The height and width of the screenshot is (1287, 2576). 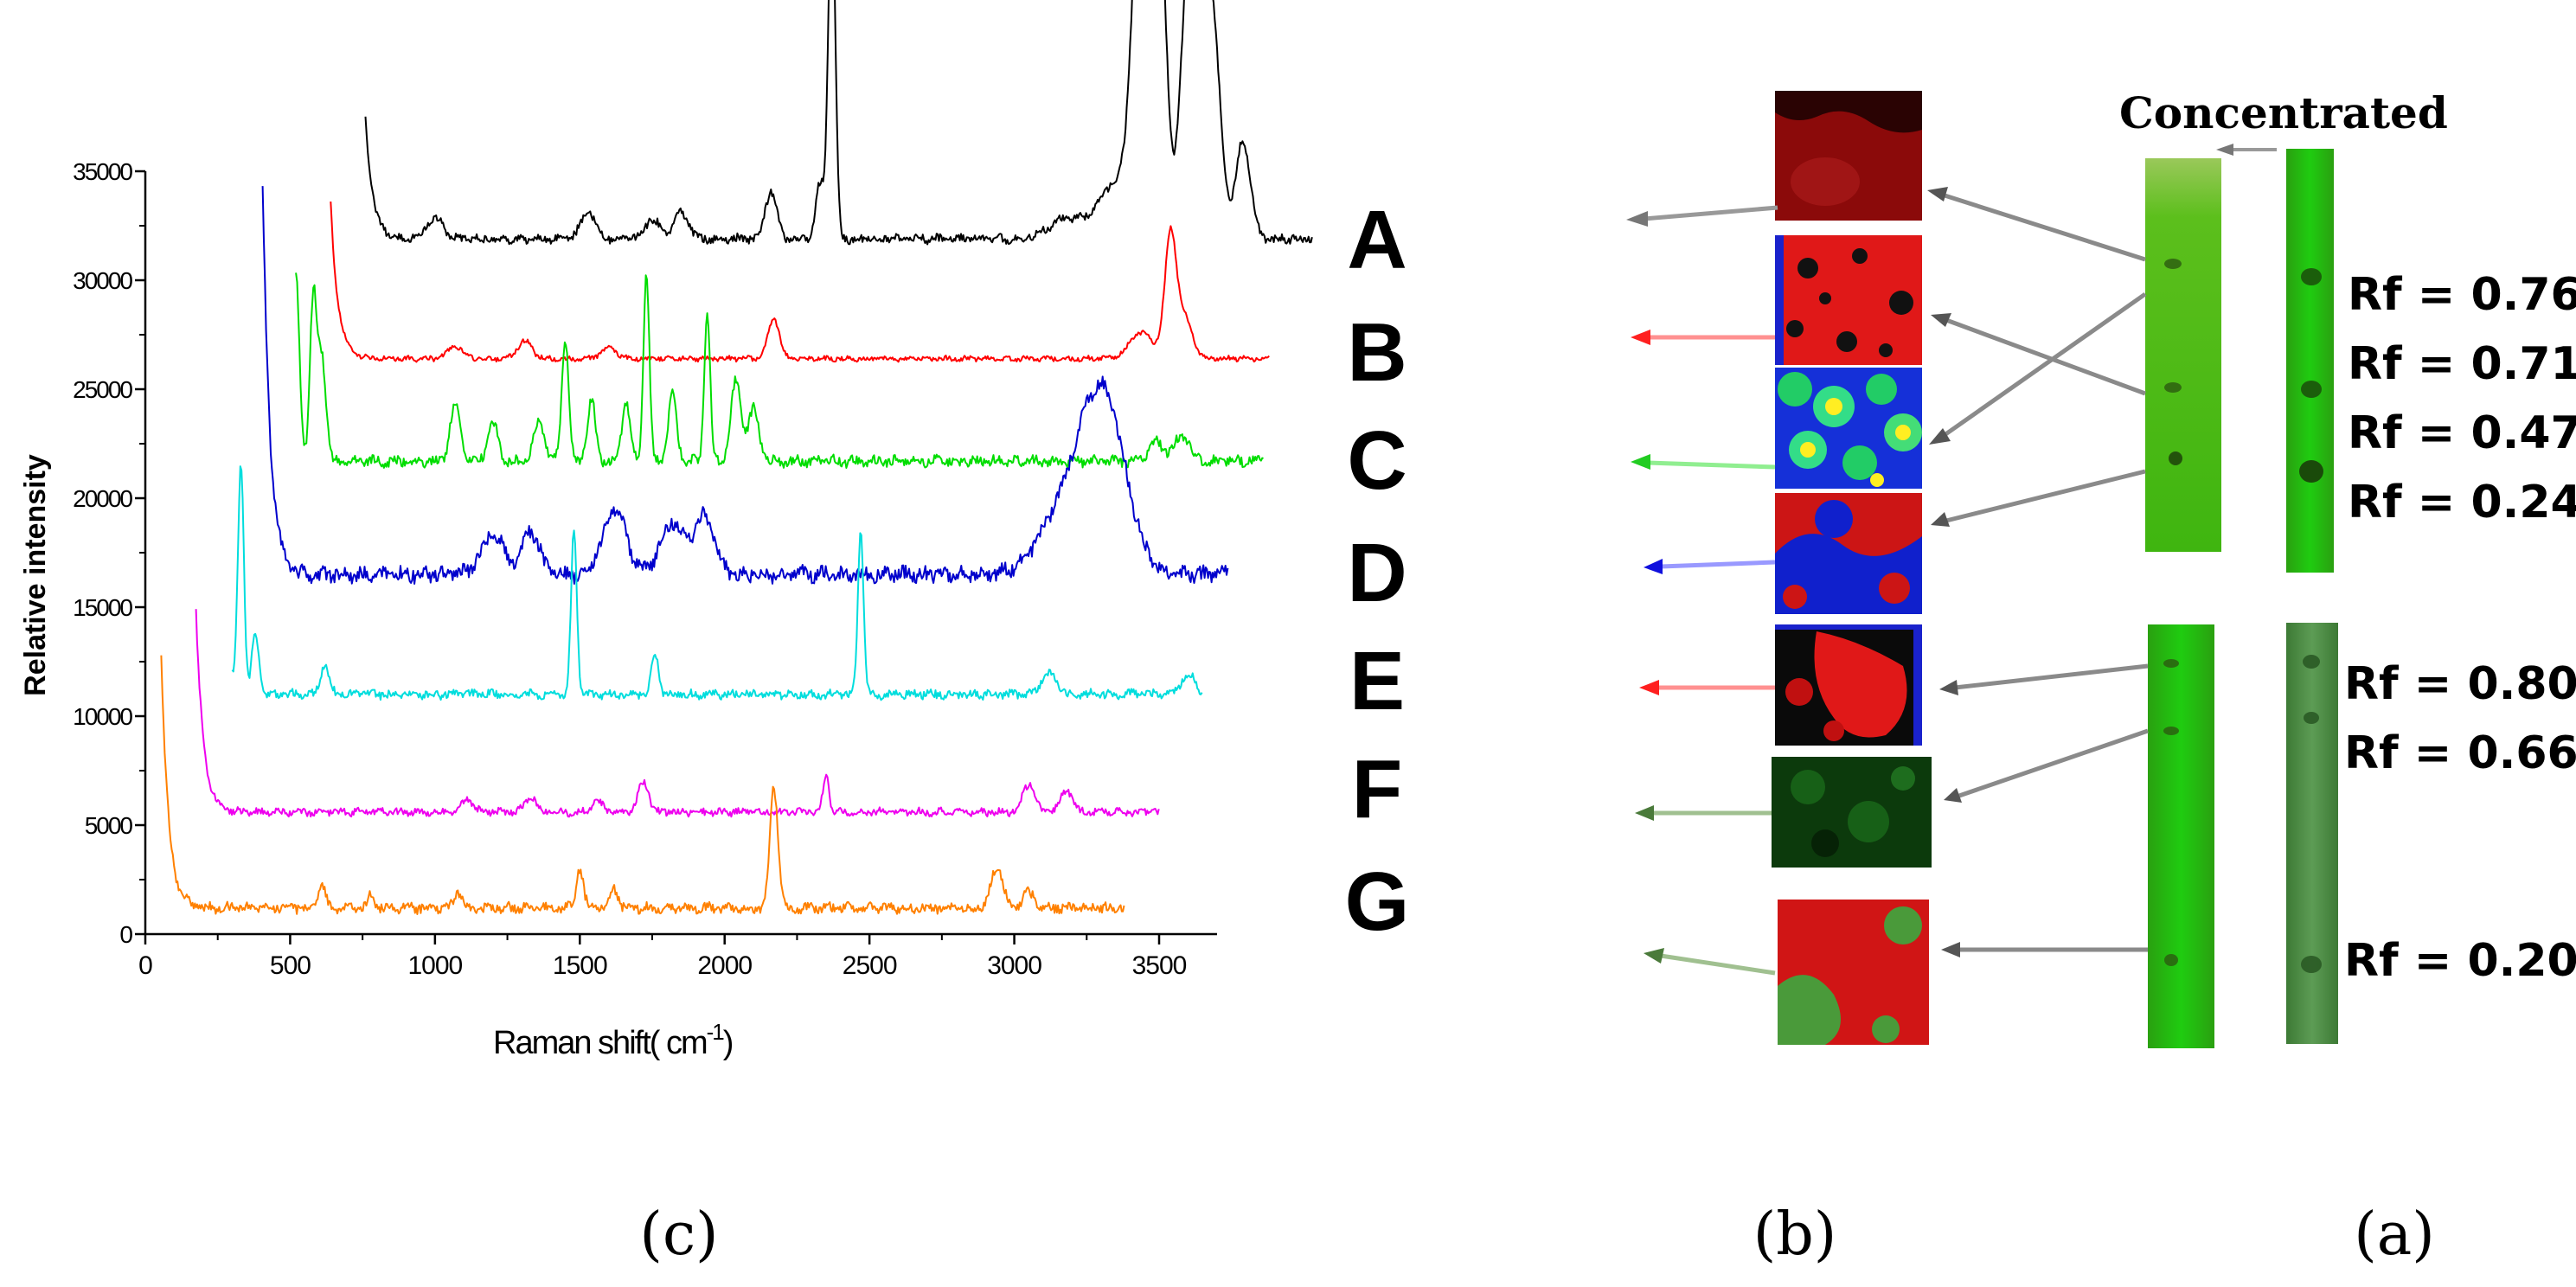 I want to click on y-tick-label: 0, so click(x=125, y=934).